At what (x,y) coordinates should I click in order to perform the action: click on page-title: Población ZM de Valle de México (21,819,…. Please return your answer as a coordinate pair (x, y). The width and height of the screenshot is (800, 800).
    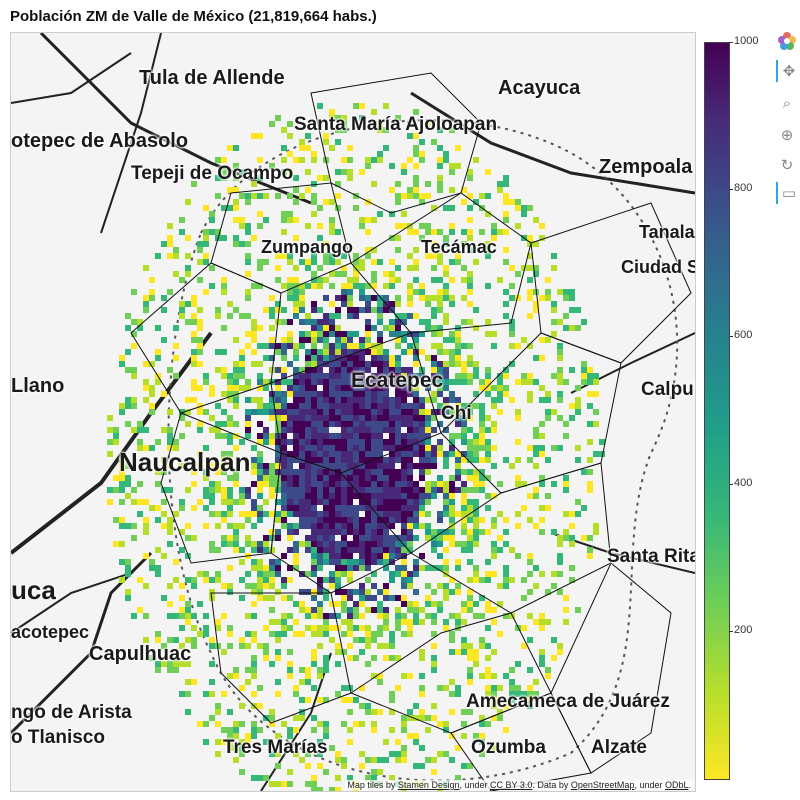
    Looking at the image, I should click on (193, 16).